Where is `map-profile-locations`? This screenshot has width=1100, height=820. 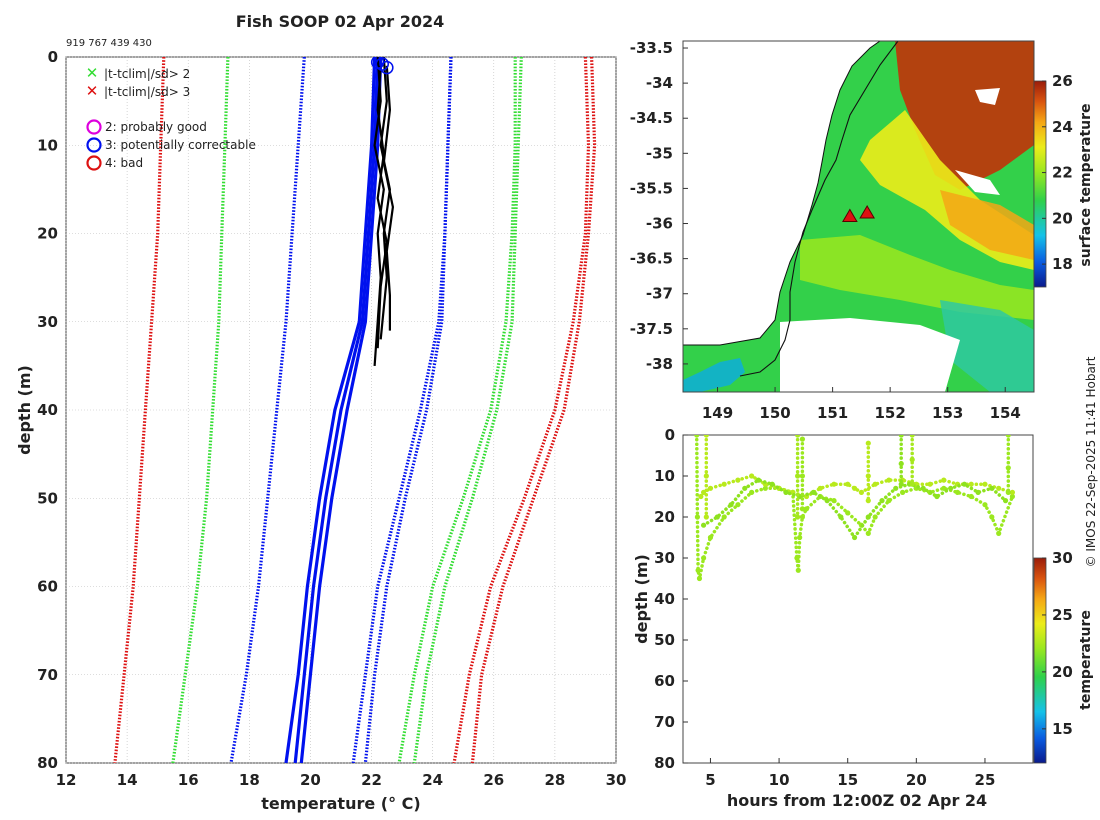 map-profile-locations is located at coordinates (858, 213).